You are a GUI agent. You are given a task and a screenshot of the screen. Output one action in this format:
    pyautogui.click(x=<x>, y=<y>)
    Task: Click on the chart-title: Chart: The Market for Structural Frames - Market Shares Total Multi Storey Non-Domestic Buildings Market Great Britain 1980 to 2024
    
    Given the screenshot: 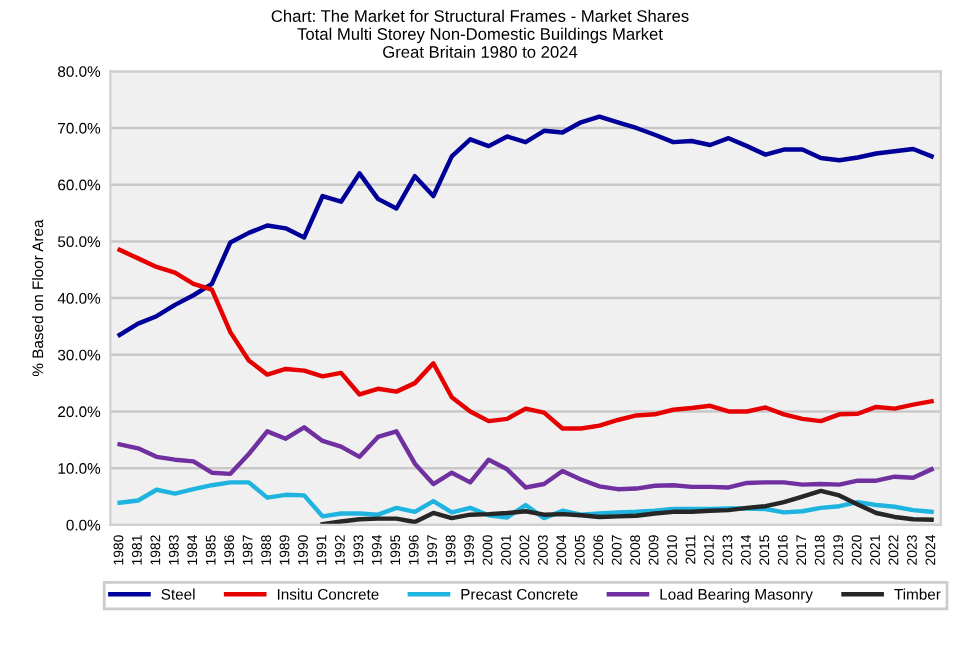 What is the action you would take?
    pyautogui.click(x=480, y=33)
    